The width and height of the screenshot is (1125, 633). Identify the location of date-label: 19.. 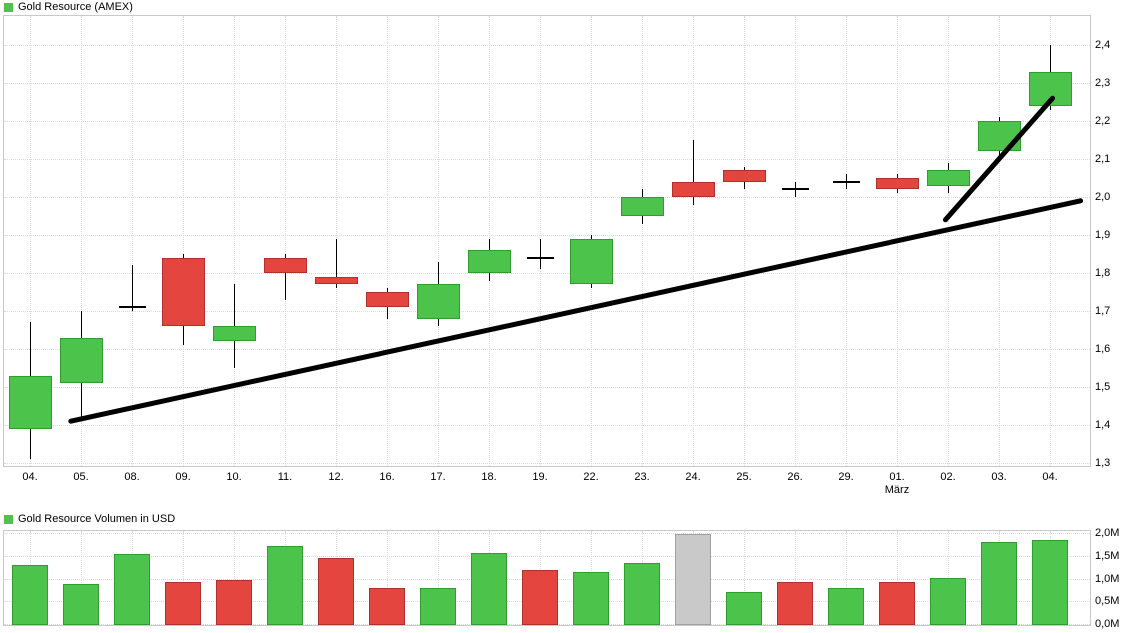
(540, 477).